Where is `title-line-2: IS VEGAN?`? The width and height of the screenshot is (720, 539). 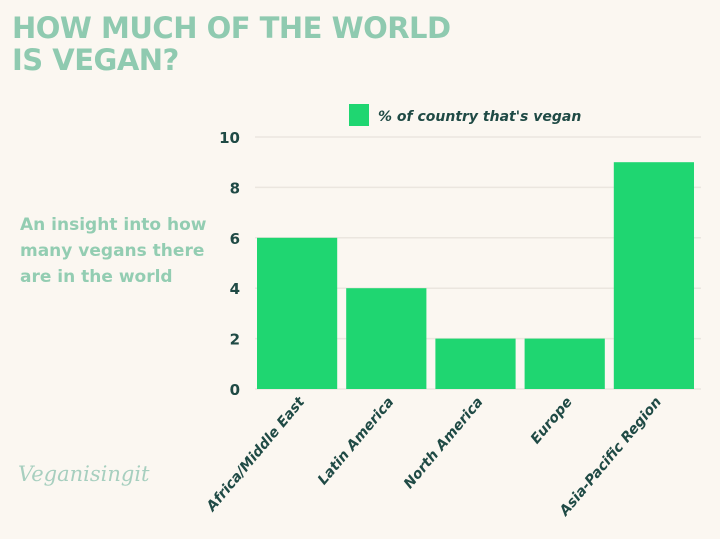 title-line-2: IS VEGAN? is located at coordinates (95, 60).